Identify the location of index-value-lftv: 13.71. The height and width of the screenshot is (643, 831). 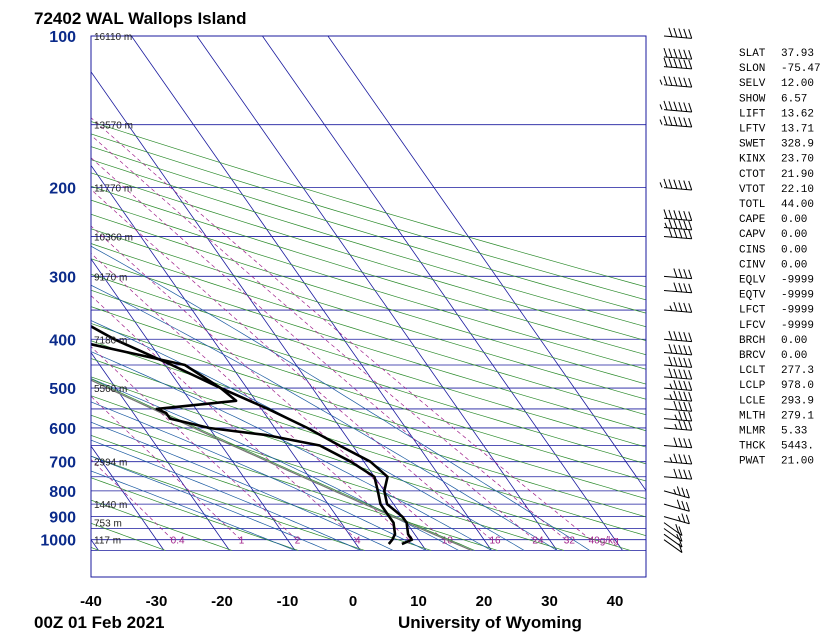
(797, 130).